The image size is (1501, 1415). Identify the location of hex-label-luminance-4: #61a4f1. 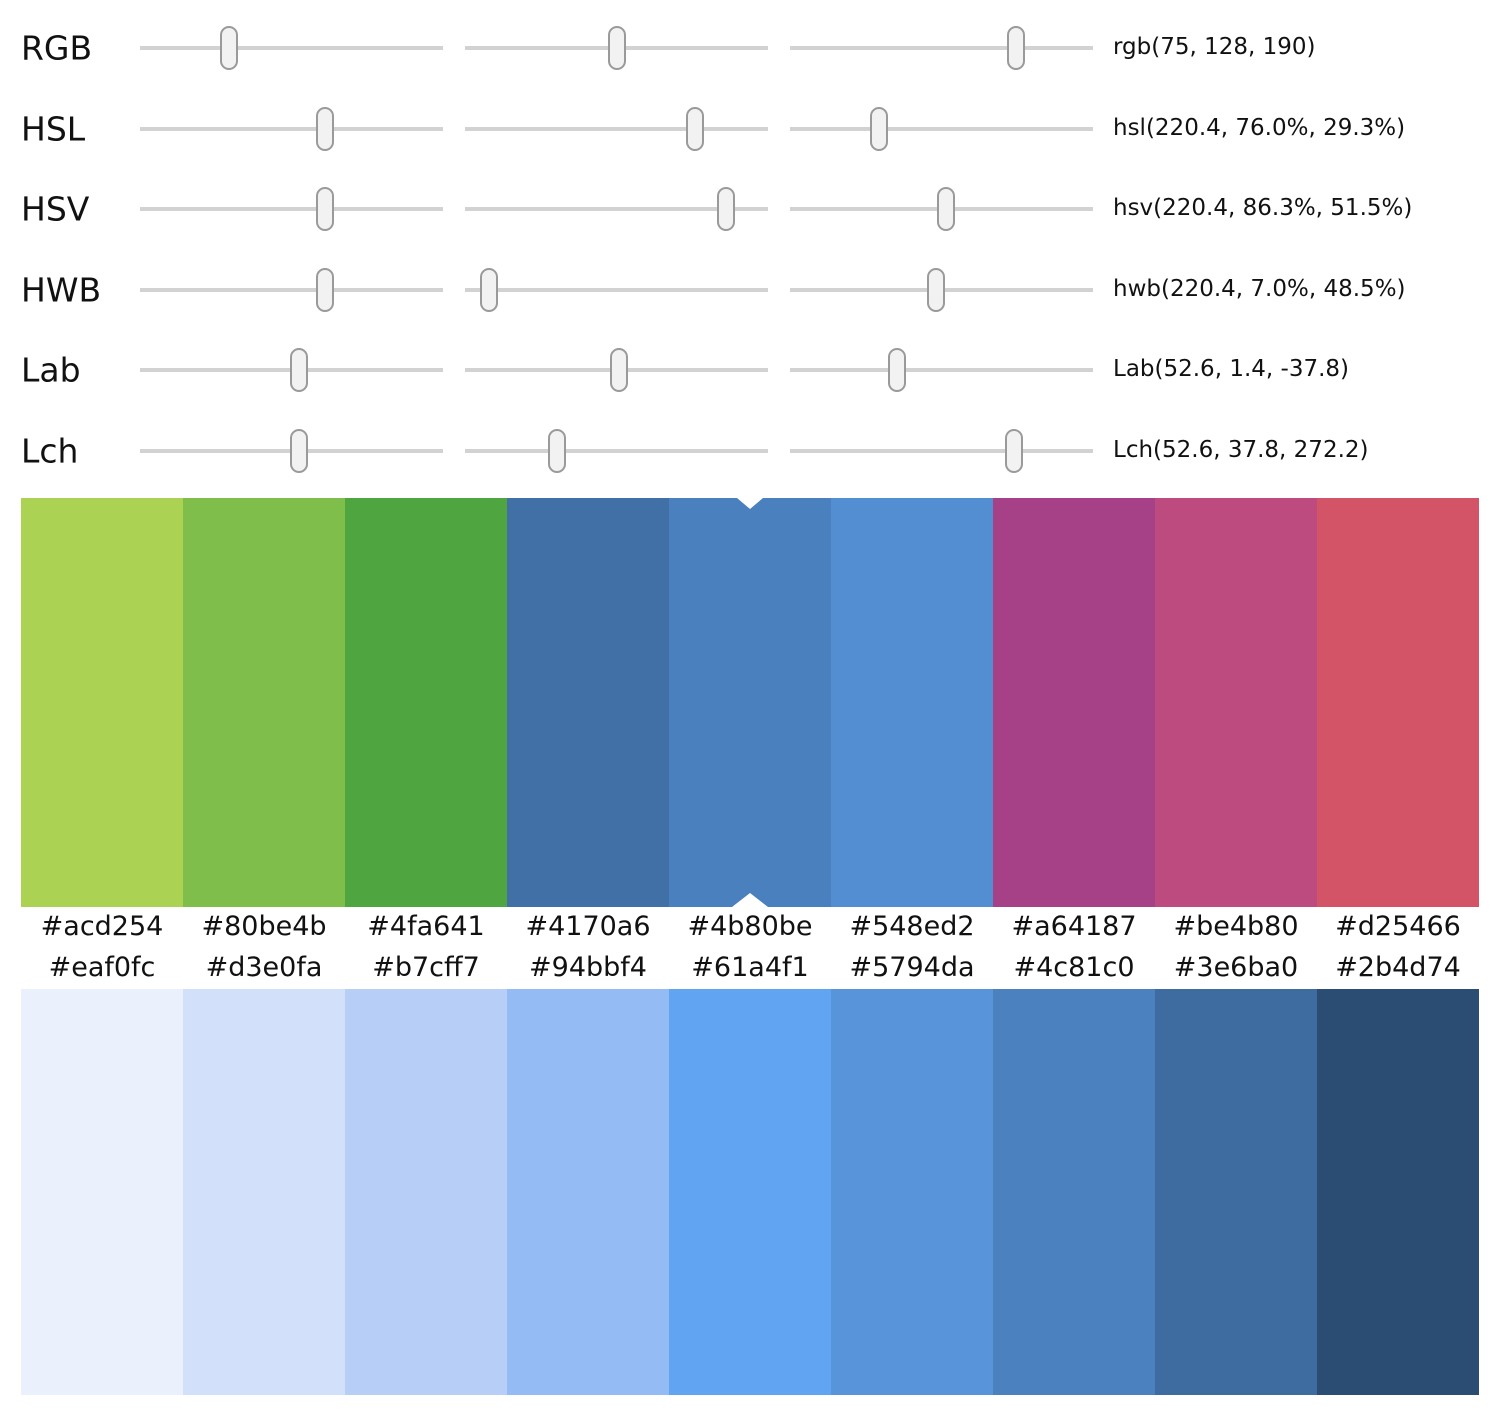
(750, 967).